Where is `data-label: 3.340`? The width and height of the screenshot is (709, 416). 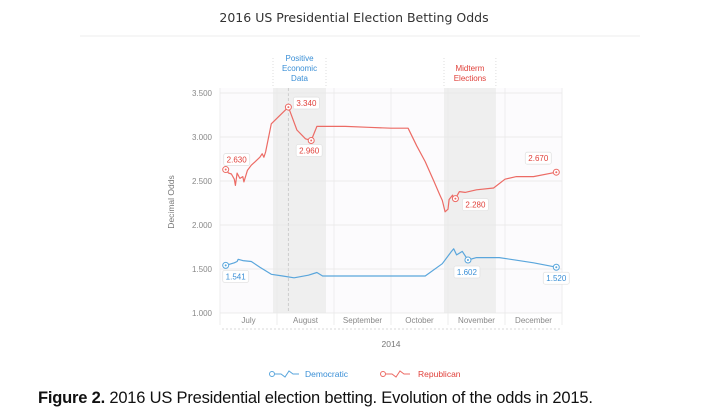
data-label: 3.340 is located at coordinates (306, 103).